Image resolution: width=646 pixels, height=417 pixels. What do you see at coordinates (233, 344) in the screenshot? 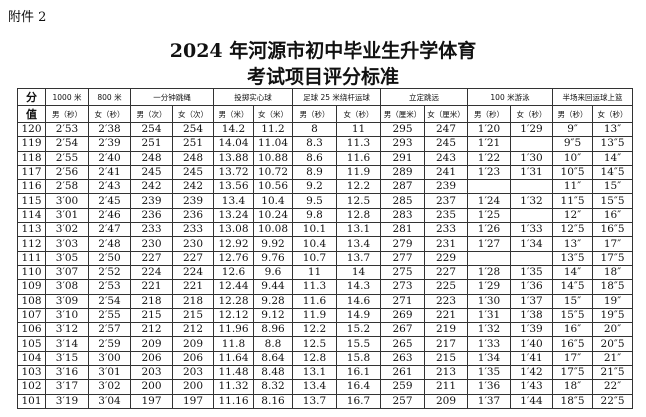
I see `value-cell: 11.8` at bounding box center [233, 344].